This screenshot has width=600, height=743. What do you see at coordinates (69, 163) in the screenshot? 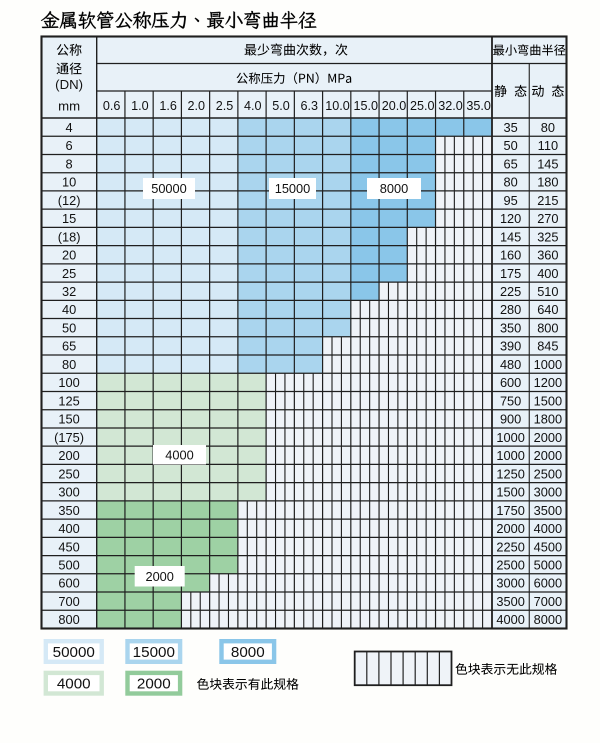
I see `svg-text: 8` at bounding box center [69, 163].